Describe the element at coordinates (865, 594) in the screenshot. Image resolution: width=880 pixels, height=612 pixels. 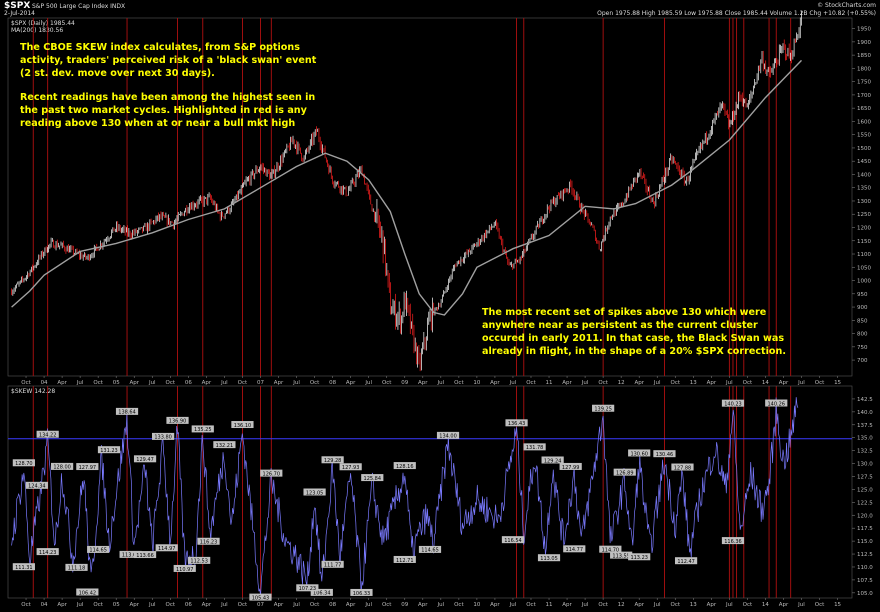
I see `y-tick-label: 105.0` at that location.